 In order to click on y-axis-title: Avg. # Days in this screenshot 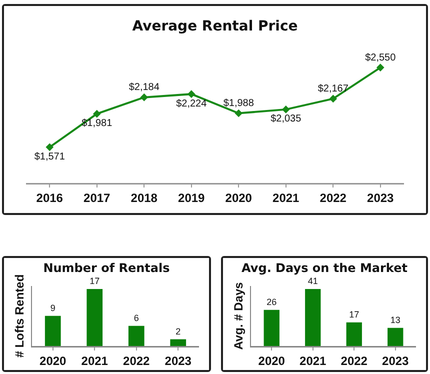, I will do `click(238, 316)`.